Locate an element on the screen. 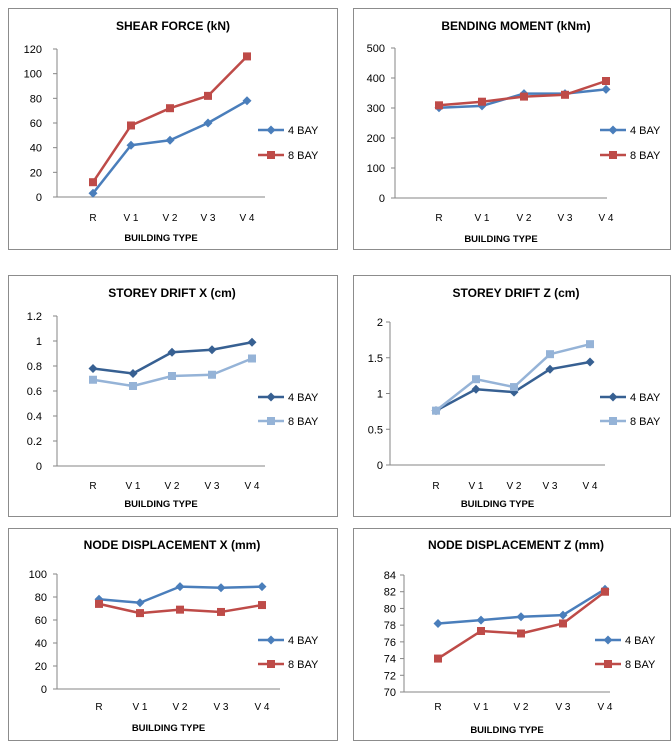 This screenshot has height=743, width=672. chart-1-x-tick-label: V 3 is located at coordinates (564, 218).